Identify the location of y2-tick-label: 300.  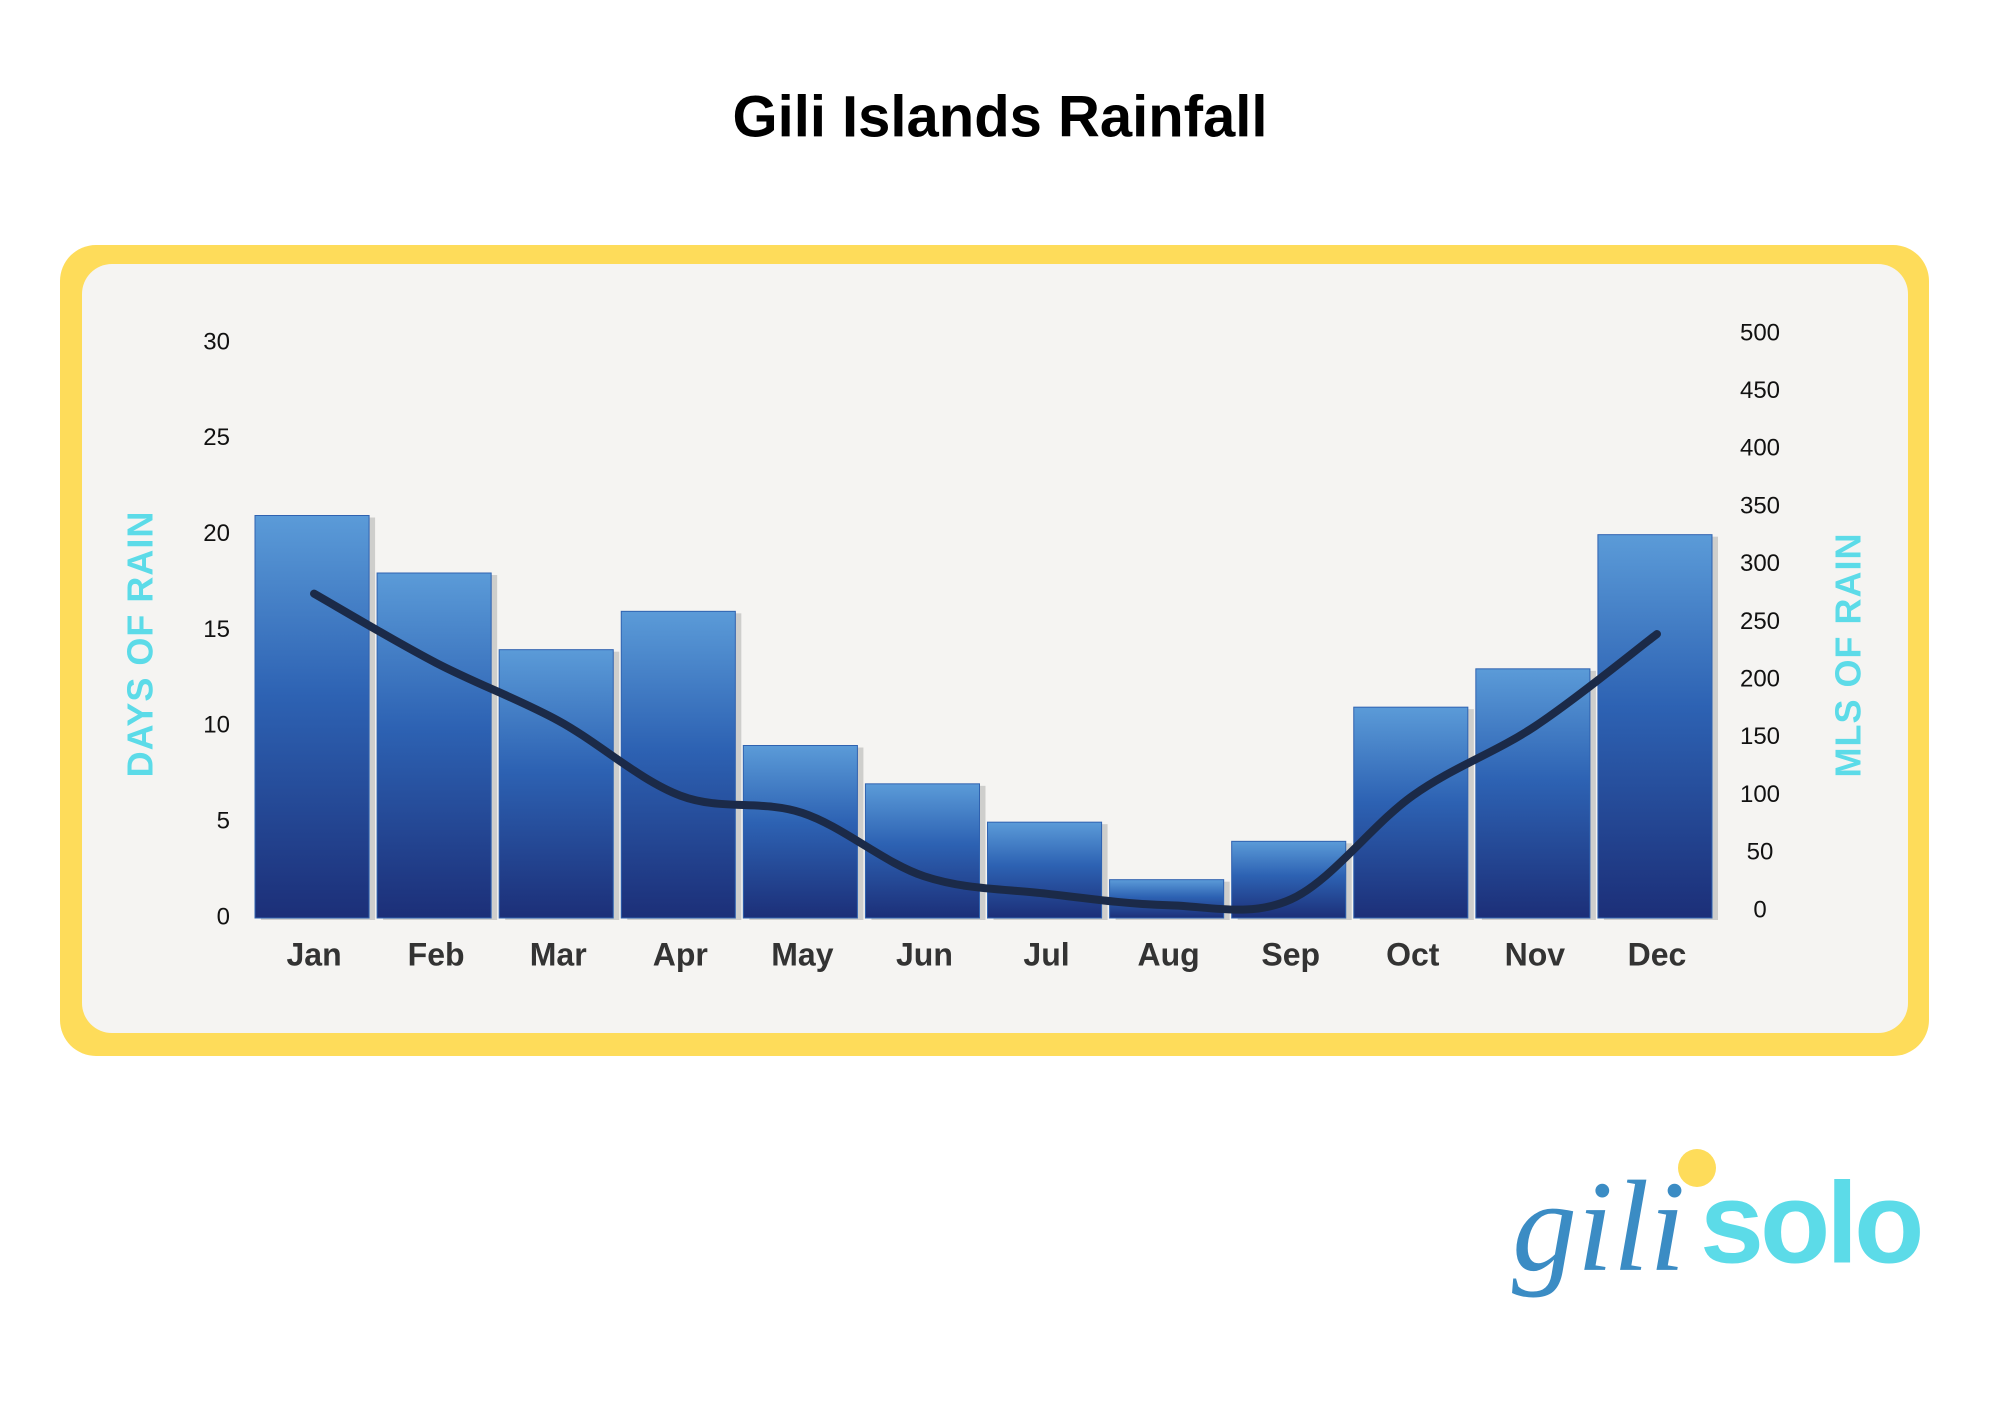
(1760, 563).